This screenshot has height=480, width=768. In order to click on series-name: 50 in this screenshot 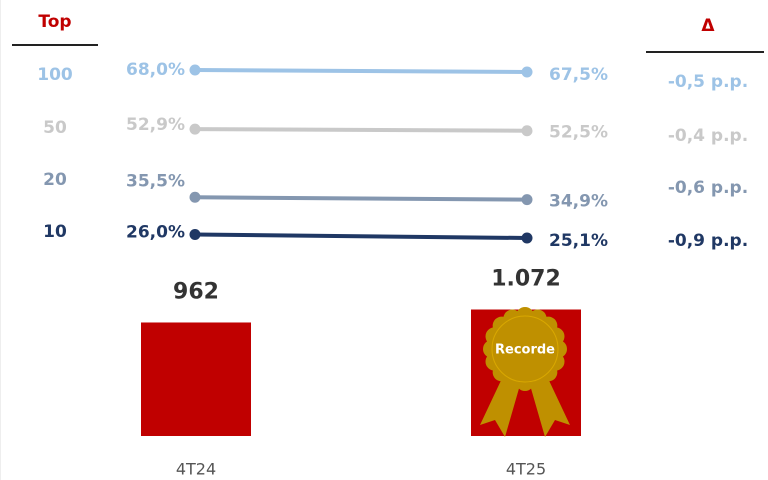, I will do `click(55, 128)`.